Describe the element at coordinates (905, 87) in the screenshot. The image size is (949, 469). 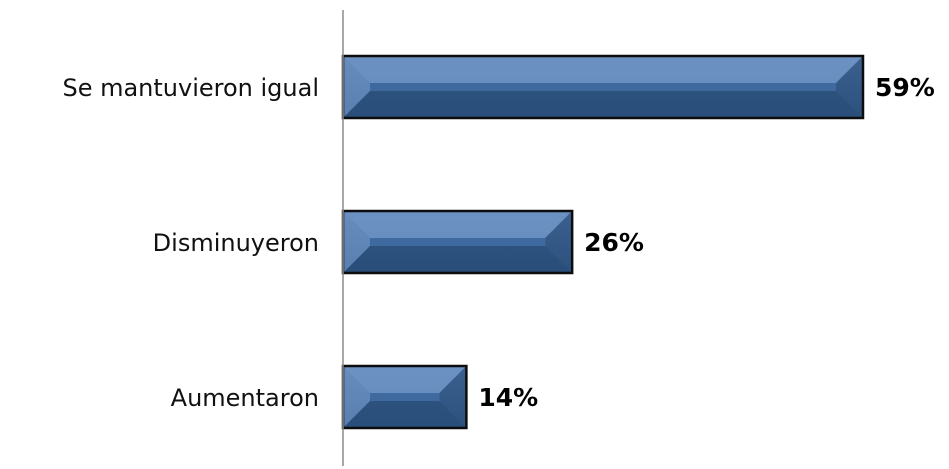
I see `value-label: 59%` at that location.